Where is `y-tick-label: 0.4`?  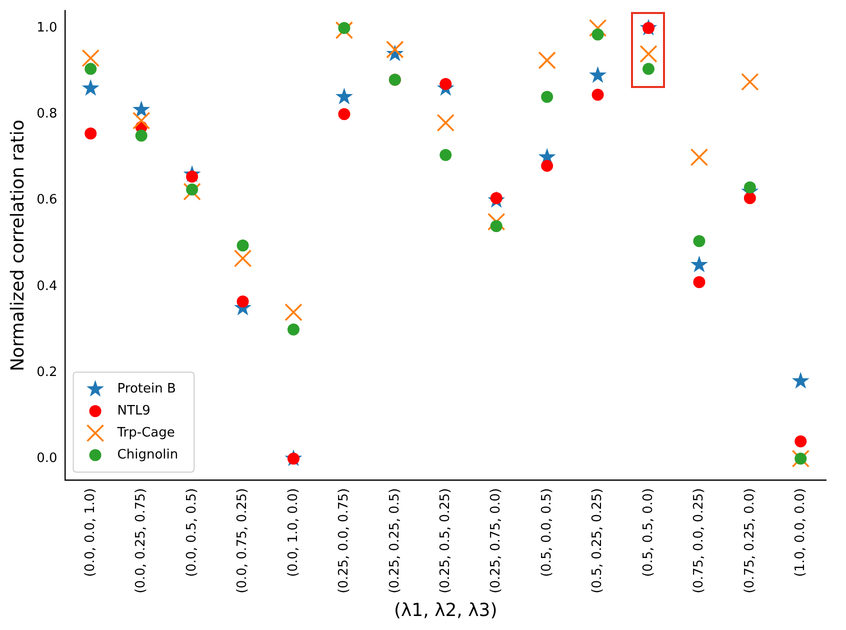
y-tick-label: 0.4 is located at coordinates (47, 286).